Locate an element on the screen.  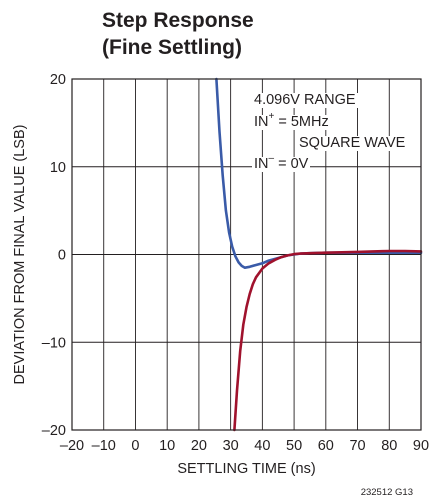
in-plus-annotation: IN+ = 5MHz is located at coordinates (291, 121).